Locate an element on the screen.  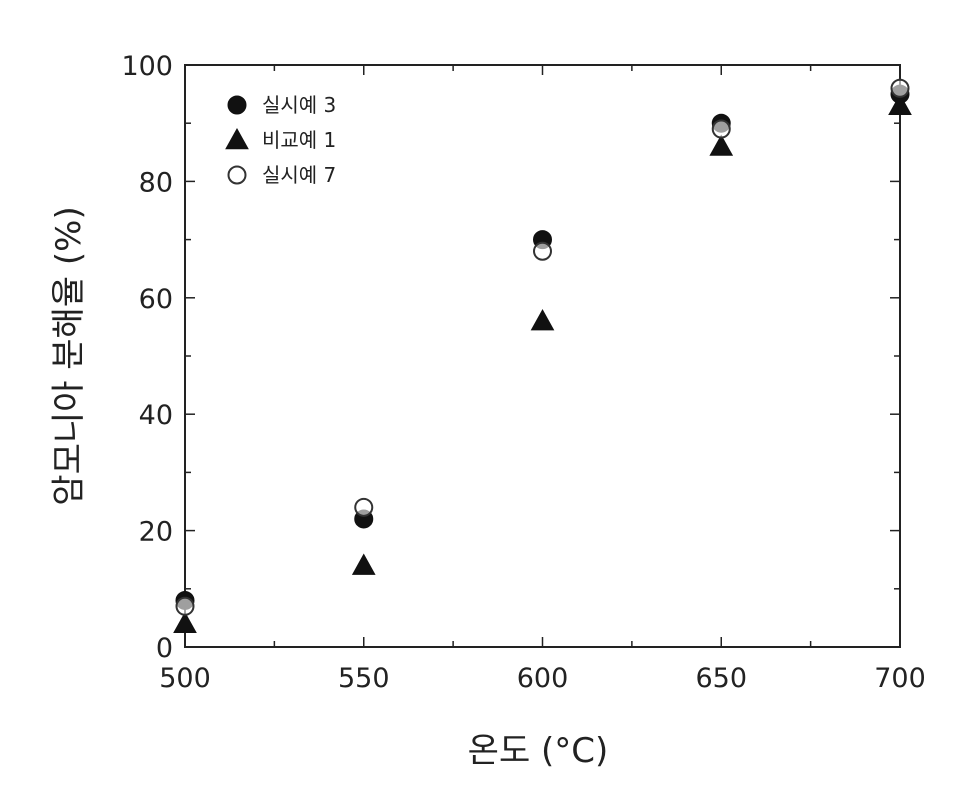
y-tick-label: 100 is located at coordinates (147, 66).